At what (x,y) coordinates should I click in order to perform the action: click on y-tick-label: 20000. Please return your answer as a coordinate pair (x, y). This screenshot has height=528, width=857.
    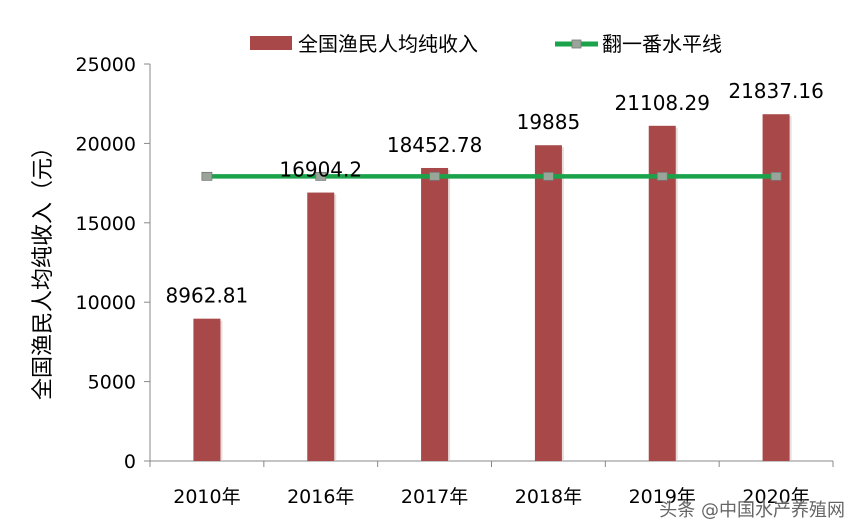
    Looking at the image, I should click on (106, 144).